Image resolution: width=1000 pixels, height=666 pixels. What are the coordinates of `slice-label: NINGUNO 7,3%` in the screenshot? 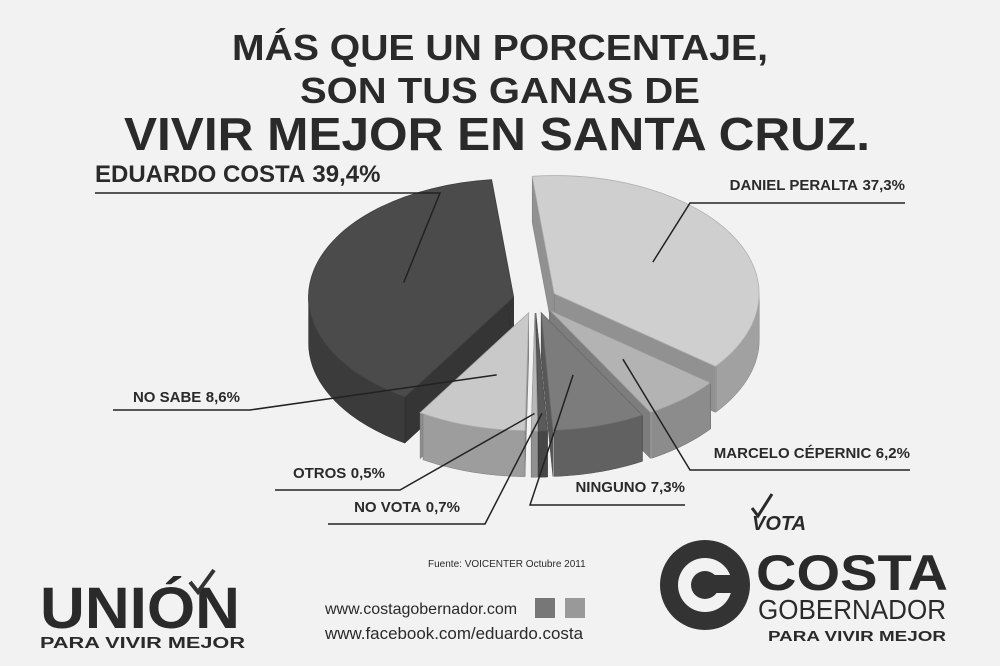 It's located at (630, 487).